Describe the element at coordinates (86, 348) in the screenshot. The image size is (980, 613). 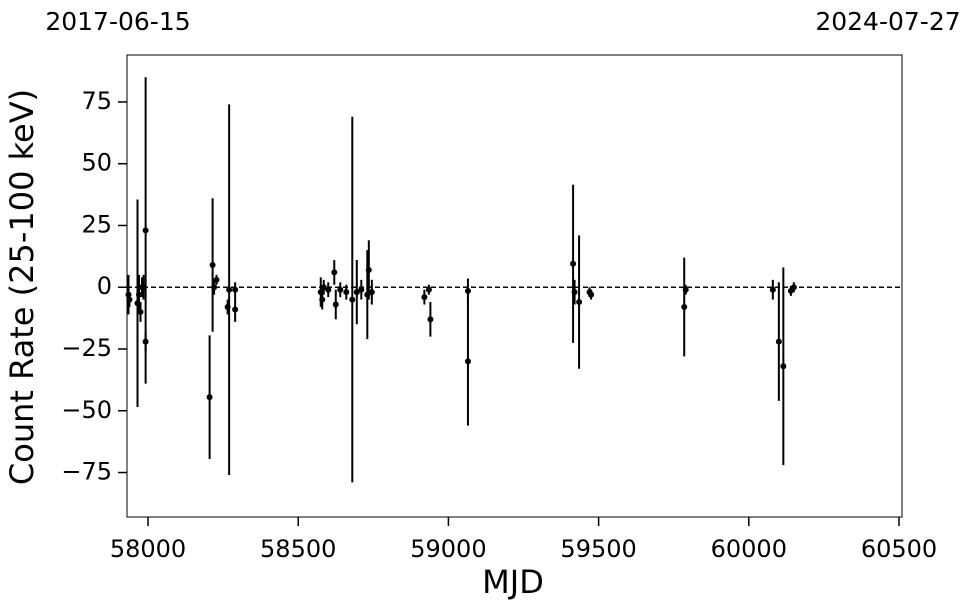
I see `y-tick-label: −25` at that location.